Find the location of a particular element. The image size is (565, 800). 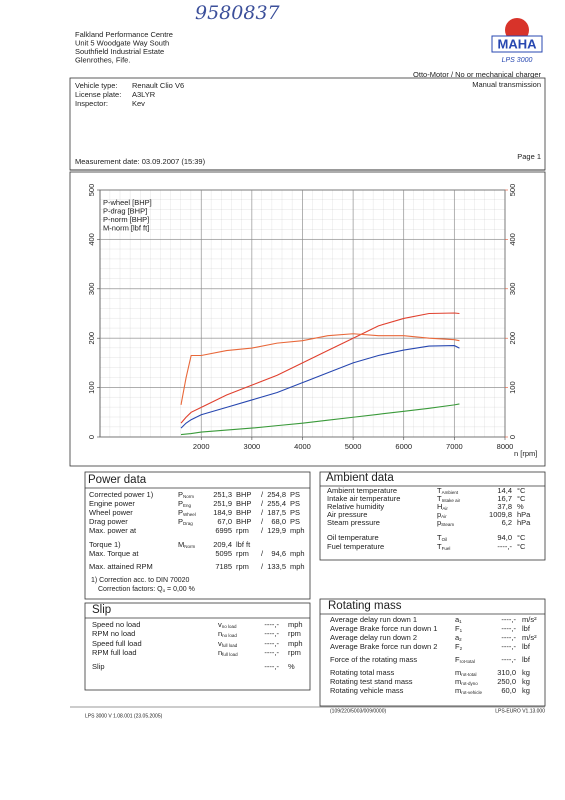

x-tick-label: 6000 is located at coordinates (403, 446).